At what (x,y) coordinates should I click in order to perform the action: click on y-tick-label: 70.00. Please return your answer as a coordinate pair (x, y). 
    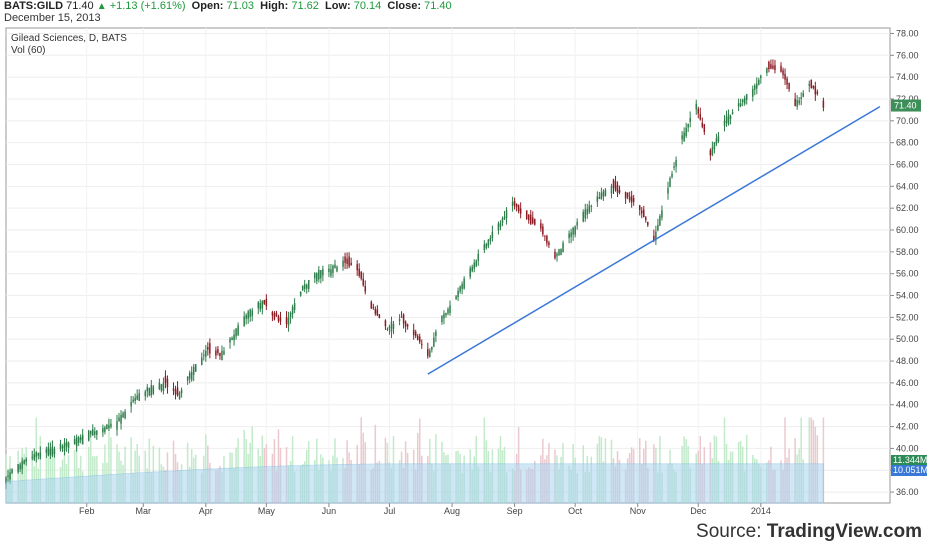
    Looking at the image, I should click on (907, 121).